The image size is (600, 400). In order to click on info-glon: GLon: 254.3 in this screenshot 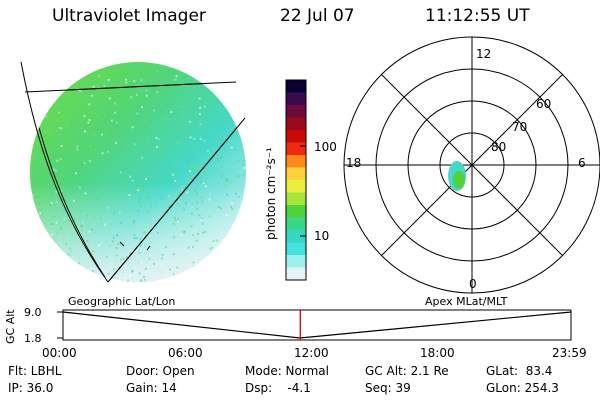, I will do `click(522, 388)`.